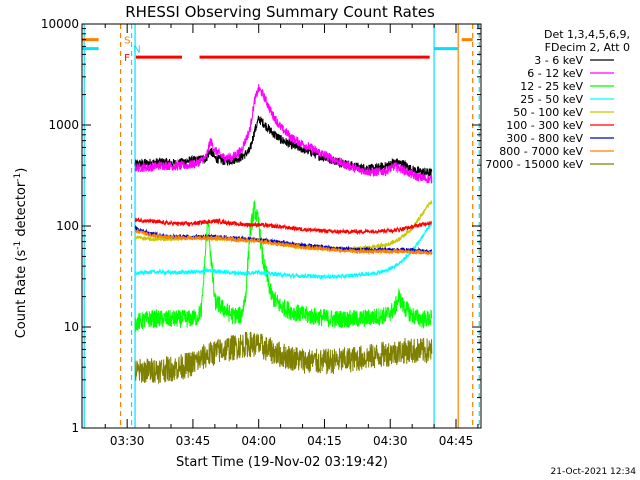  What do you see at coordinates (534, 164) in the screenshot?
I see `legend-label-8: 7000 - 15000 keV` at bounding box center [534, 164].